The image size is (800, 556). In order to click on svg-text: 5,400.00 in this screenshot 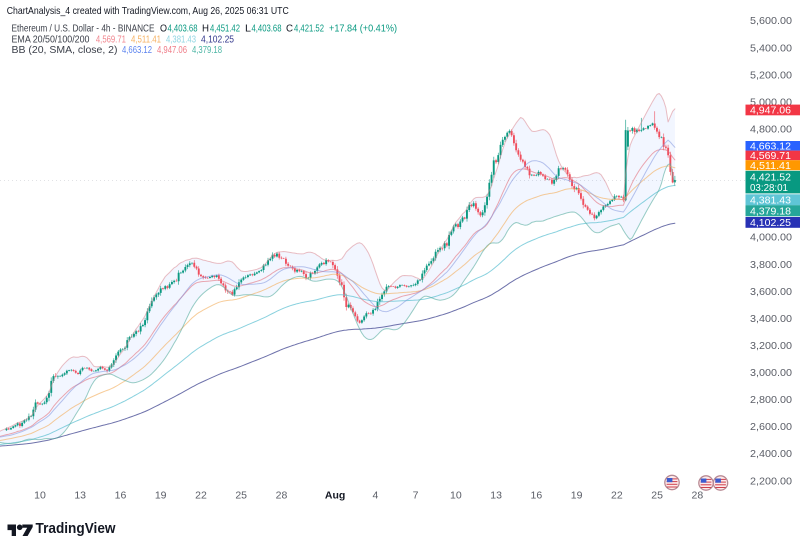, I will do `click(771, 48)`.